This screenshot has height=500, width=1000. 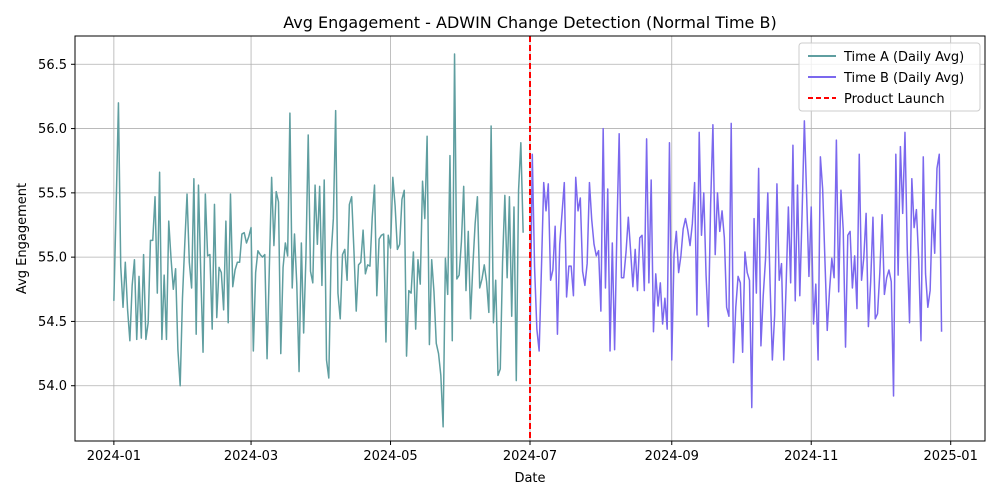 I want to click on x-tick-label: 2024-03, so click(x=251, y=456).